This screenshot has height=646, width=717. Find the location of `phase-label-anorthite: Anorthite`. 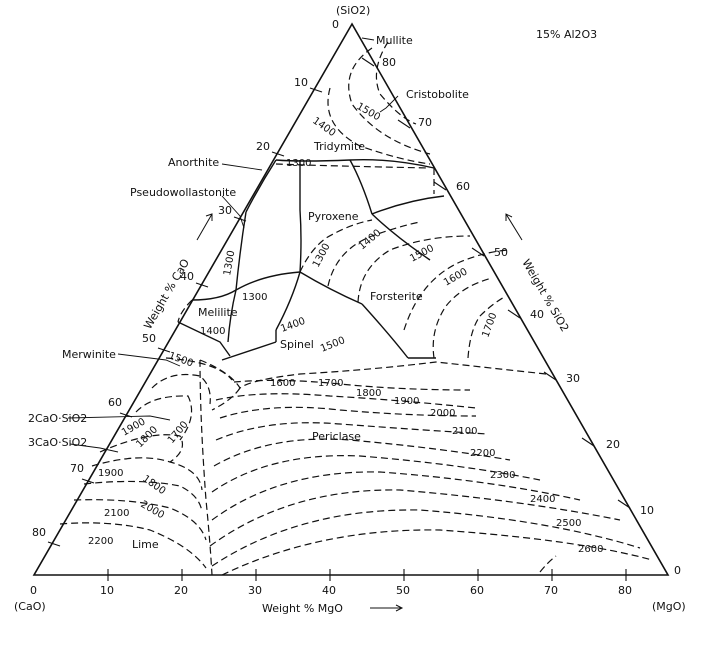

phase-label-anorthite: Anorthite is located at coordinates (193, 162).